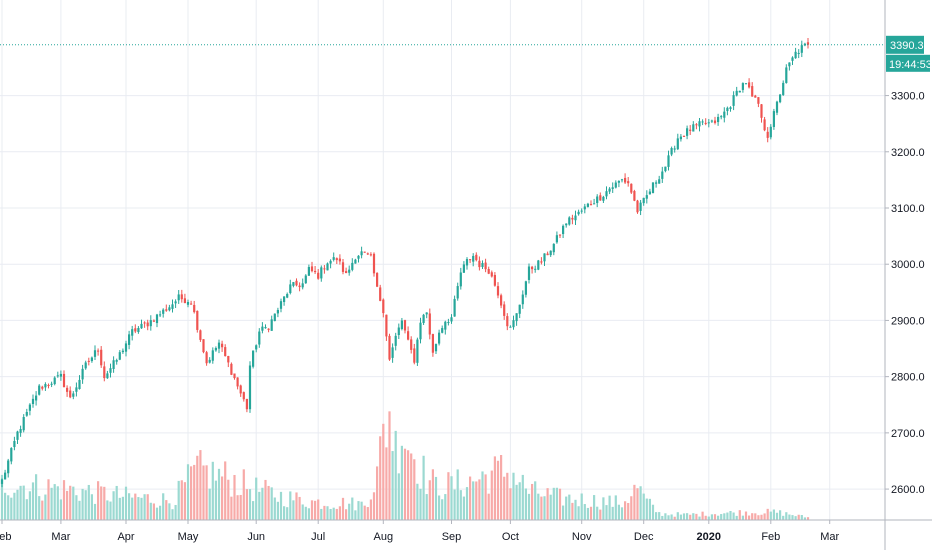 Image resolution: width=932 pixels, height=550 pixels. I want to click on countdown-badge, so click(908, 63).